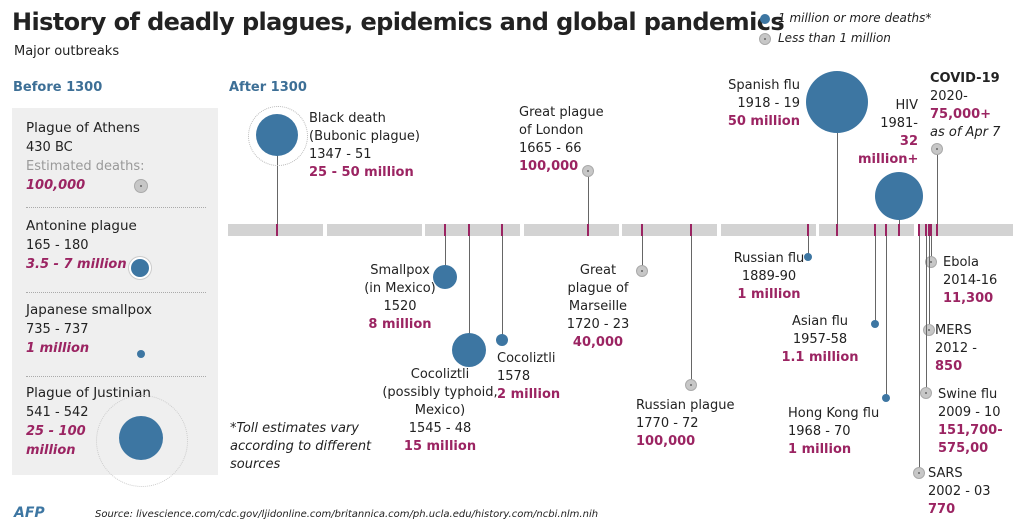 Image resolution: width=1024 pixels, height=530 pixels. What do you see at coordinates (116, 292) in the screenshot?
I see `divider` at bounding box center [116, 292].